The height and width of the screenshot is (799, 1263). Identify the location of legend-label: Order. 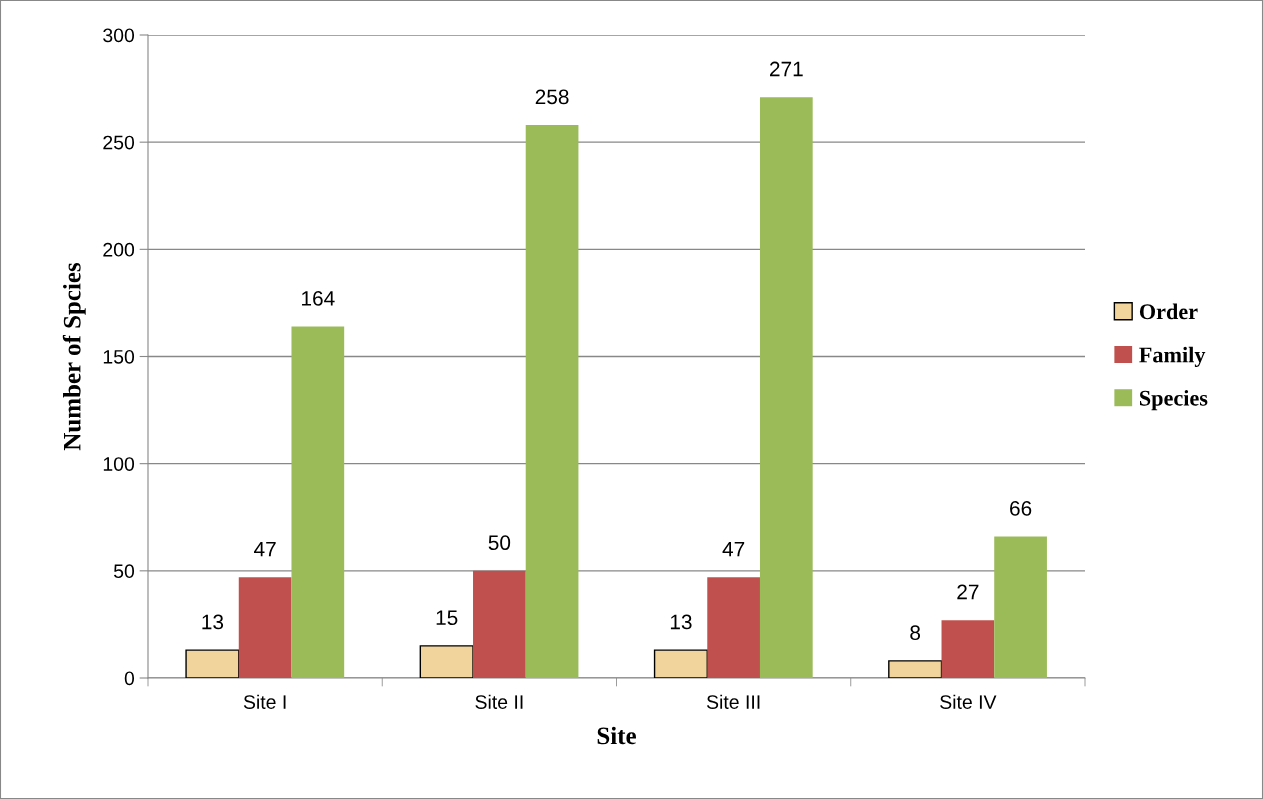
(1168, 311).